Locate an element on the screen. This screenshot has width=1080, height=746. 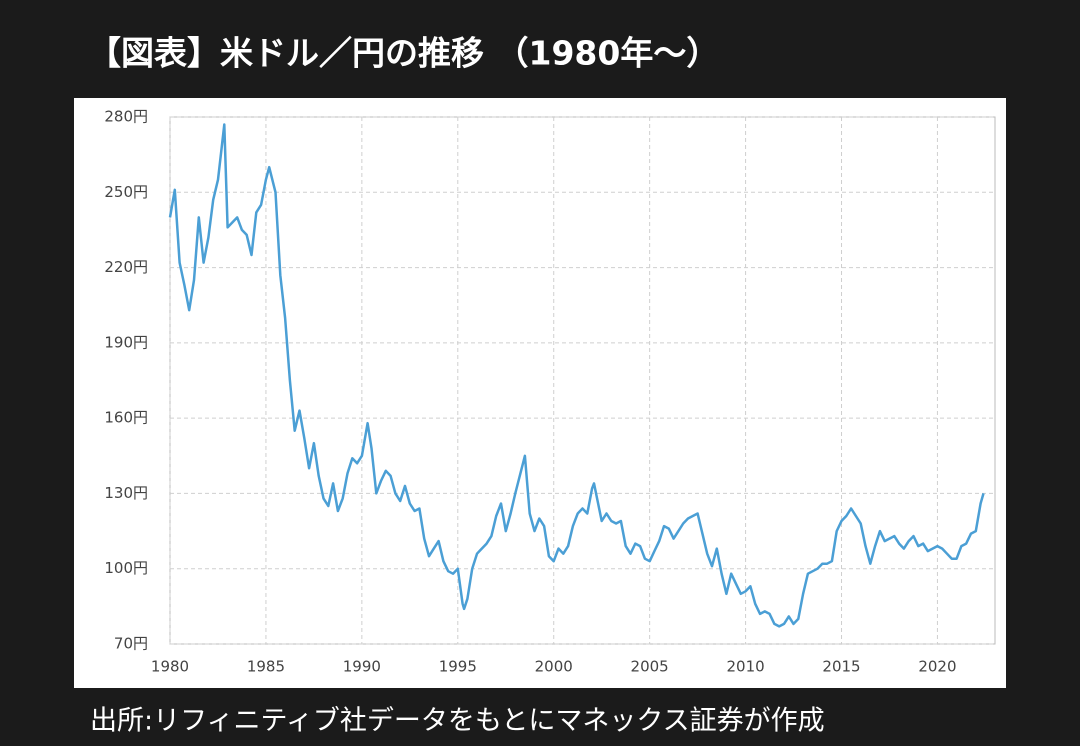
y-tick-label: 70円 is located at coordinates (131, 644).